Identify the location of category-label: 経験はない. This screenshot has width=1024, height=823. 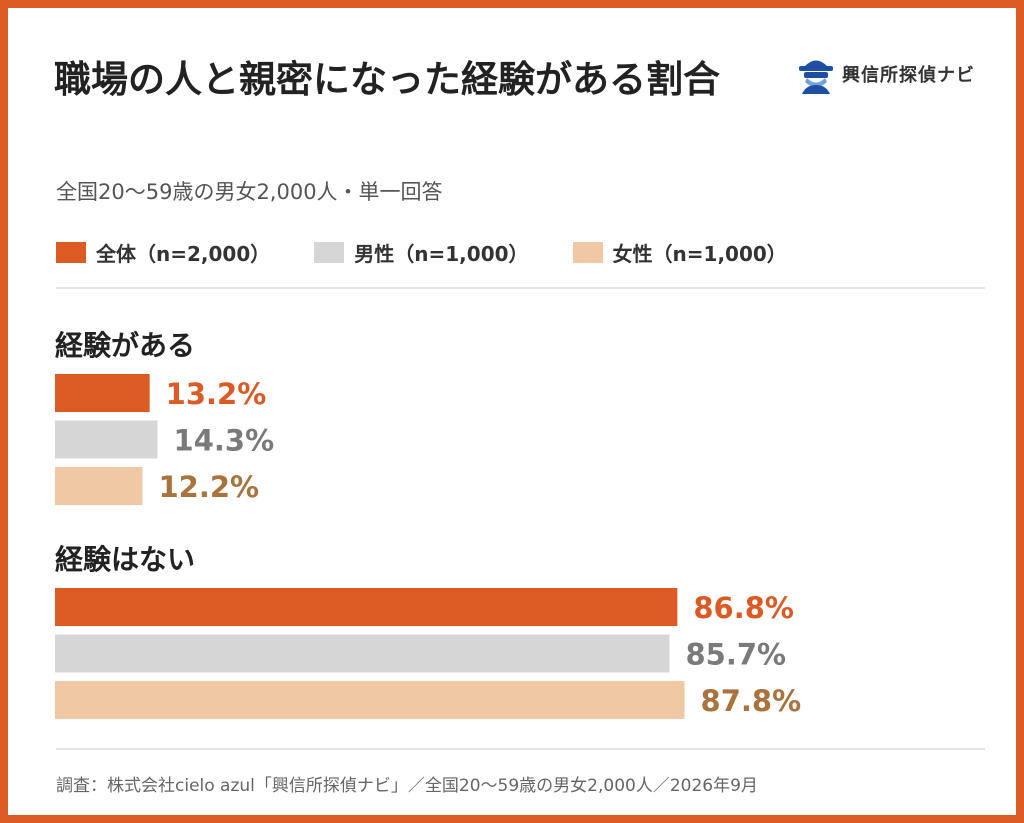
(125, 559).